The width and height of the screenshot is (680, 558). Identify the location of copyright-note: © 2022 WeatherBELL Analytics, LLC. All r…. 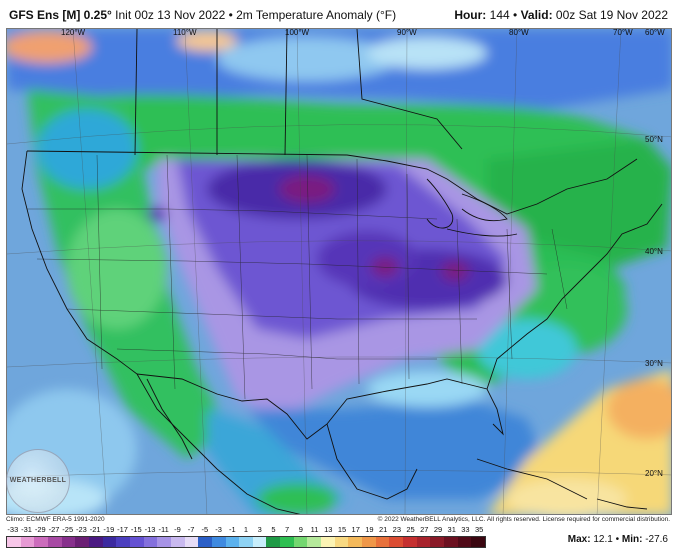
(523, 519).